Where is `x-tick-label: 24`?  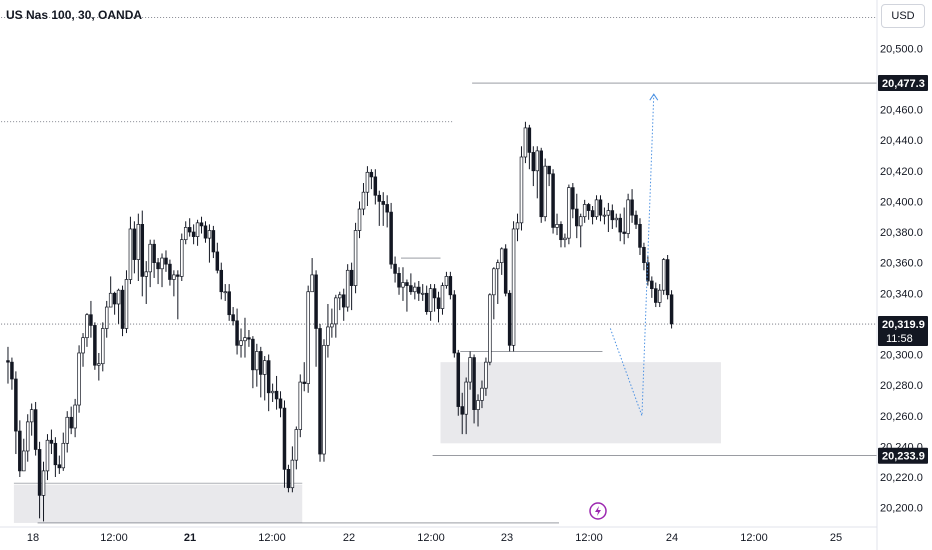
x-tick-label: 24 is located at coordinates (672, 538).